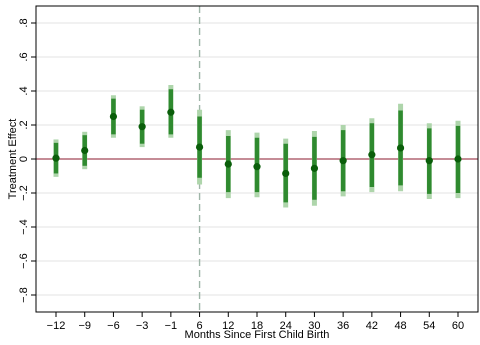 The height and width of the screenshot is (345, 480). Describe the element at coordinates (24, 261) in the screenshot. I see `y-tick-label-1: −.6` at that location.